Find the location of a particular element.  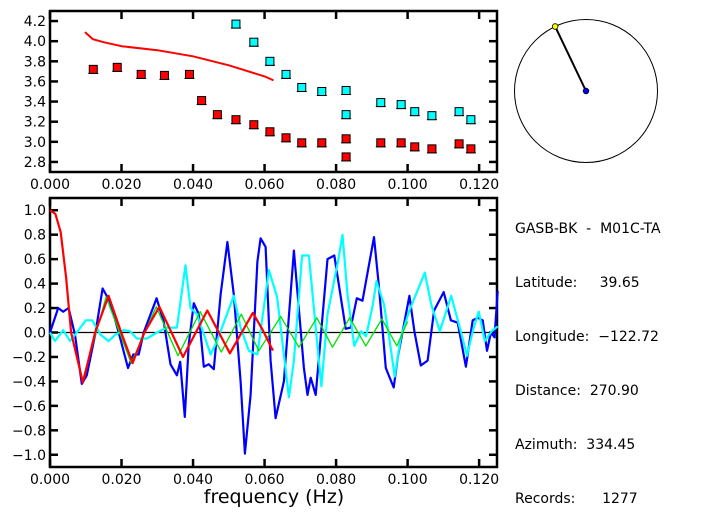

records: Records: 1277 is located at coordinates (576, 499).